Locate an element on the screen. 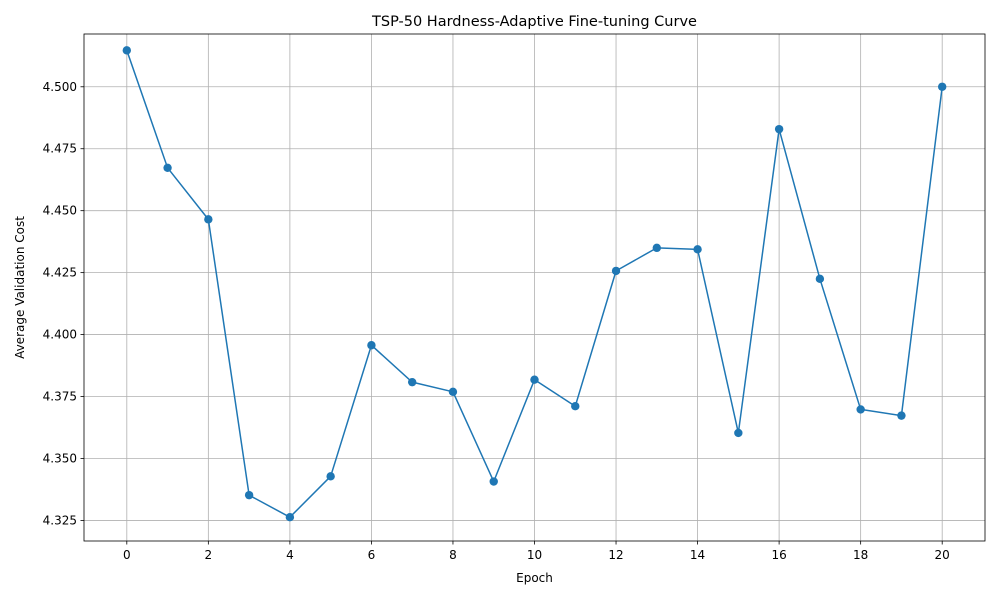 The width and height of the screenshot is (1000, 600). y-tick-label: 4.400 is located at coordinates (60, 335).